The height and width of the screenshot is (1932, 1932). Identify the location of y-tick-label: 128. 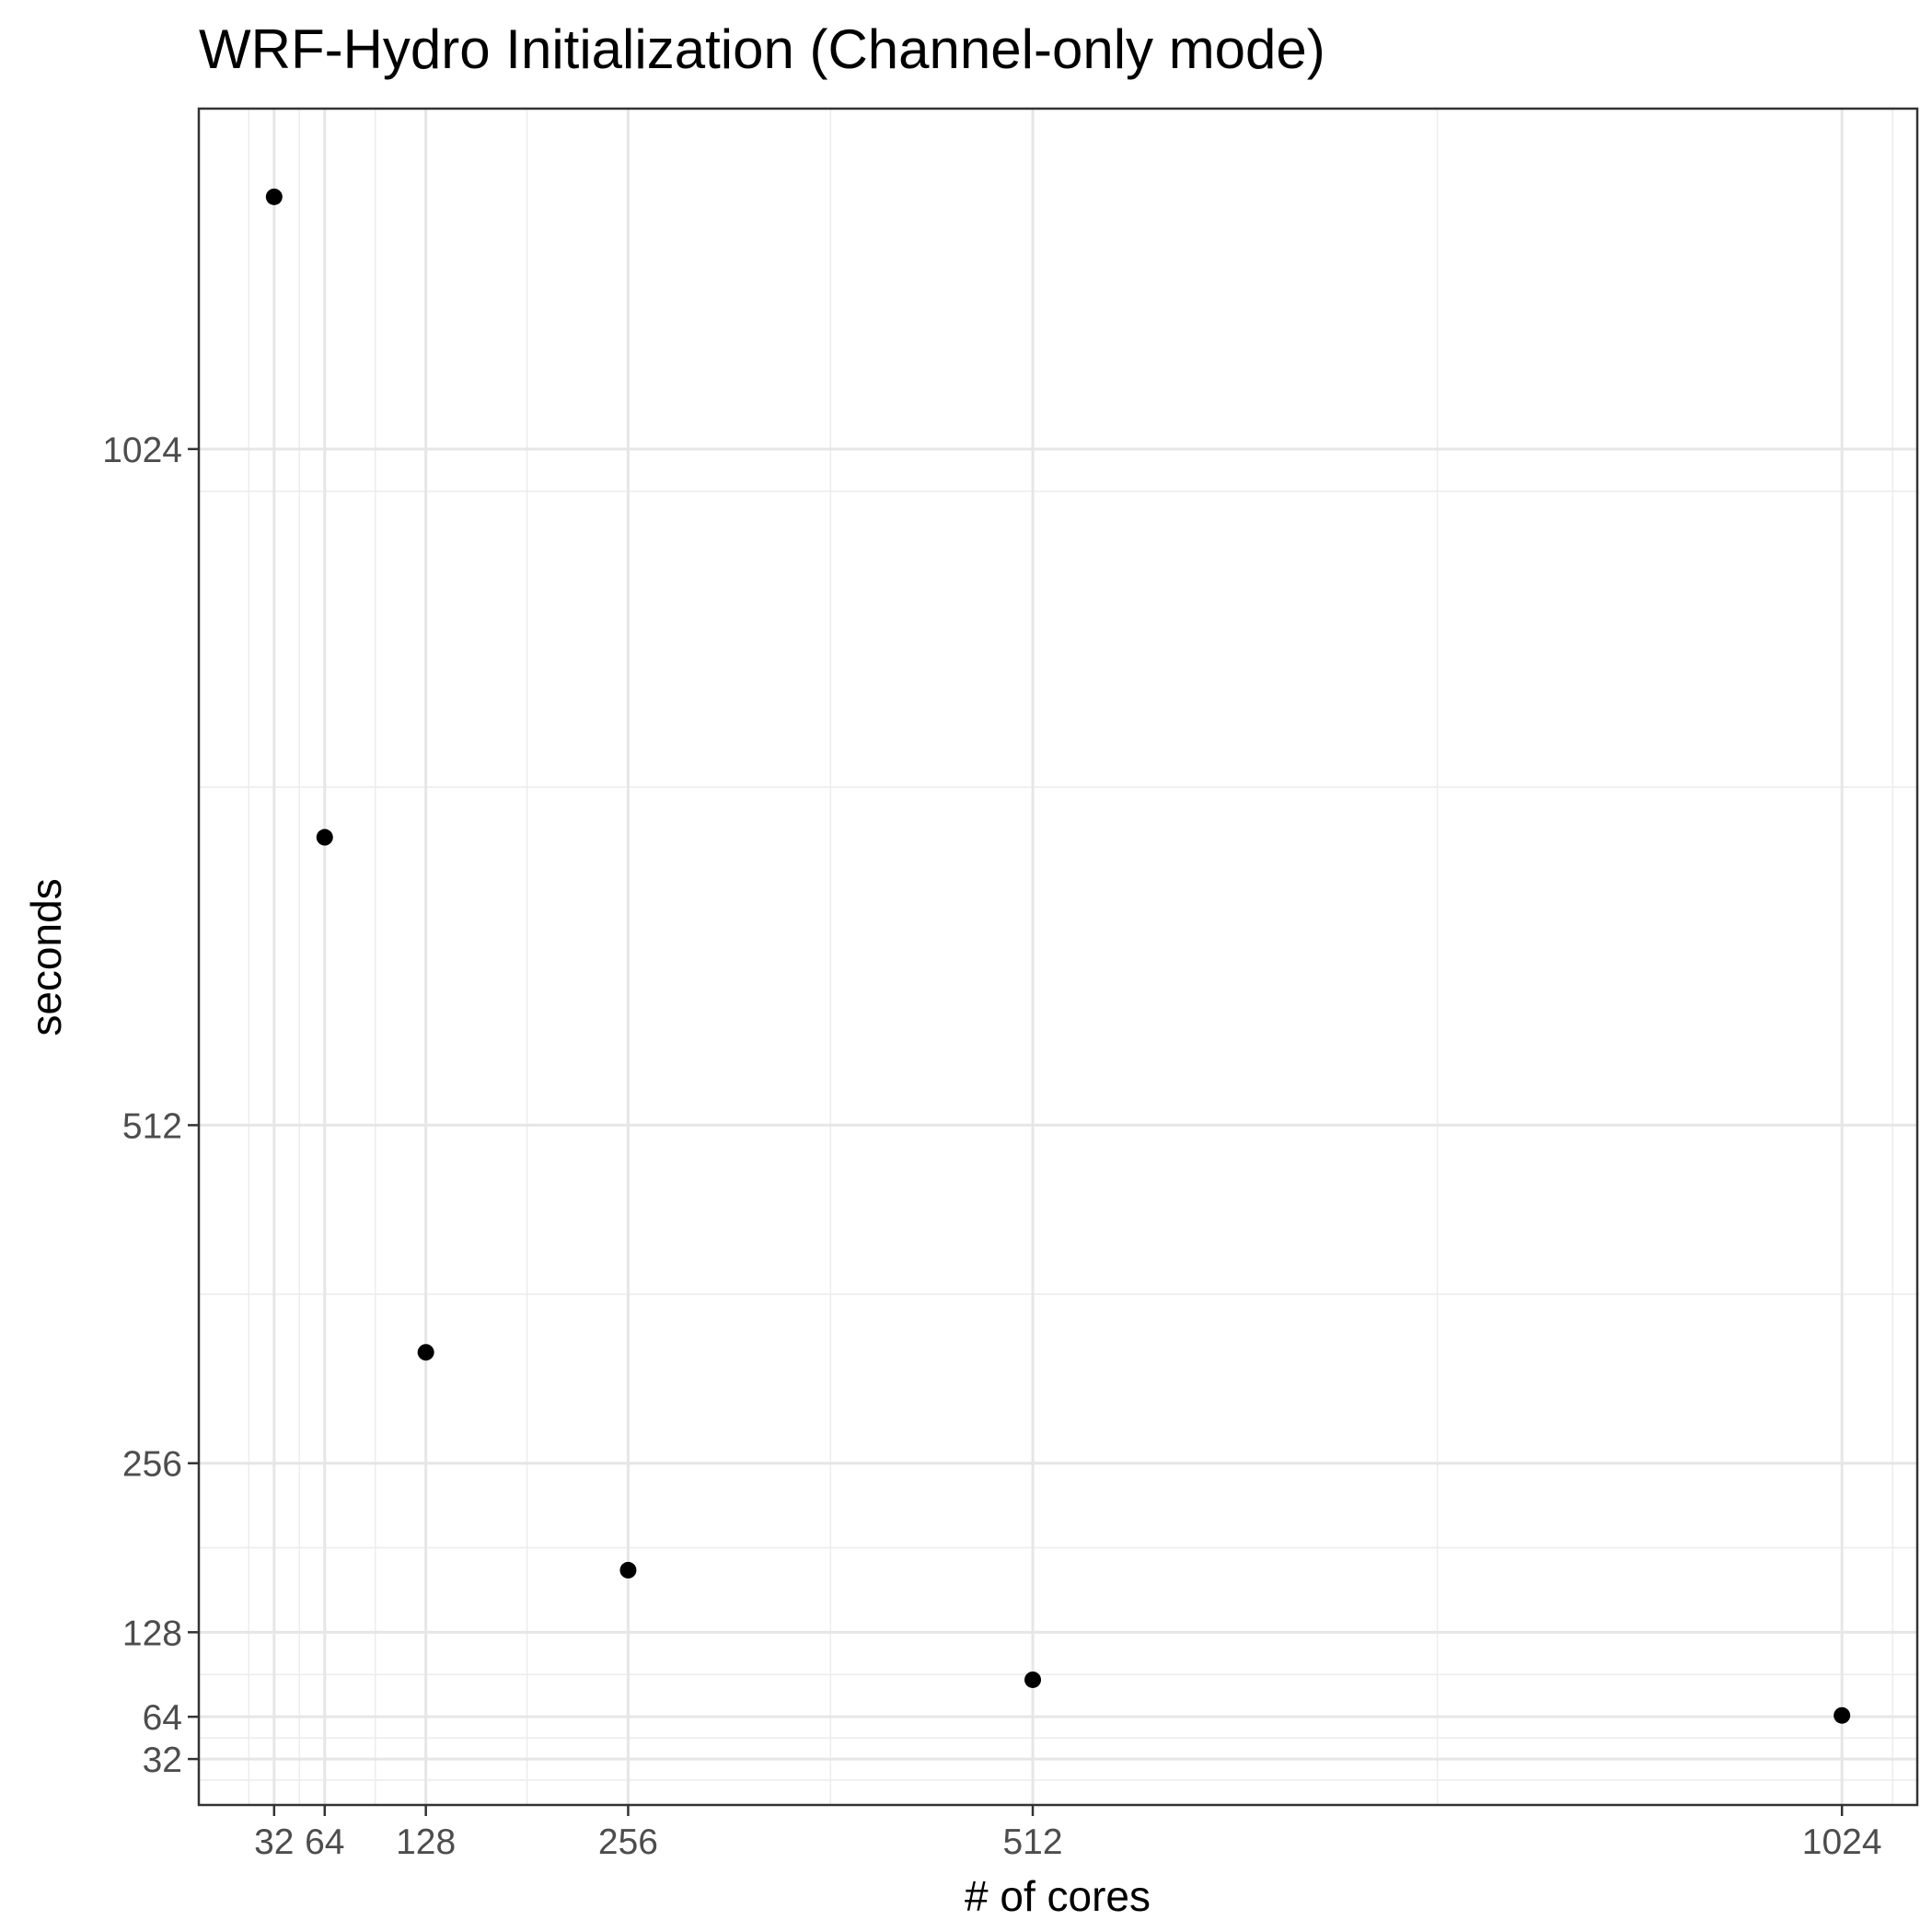
(152, 1634).